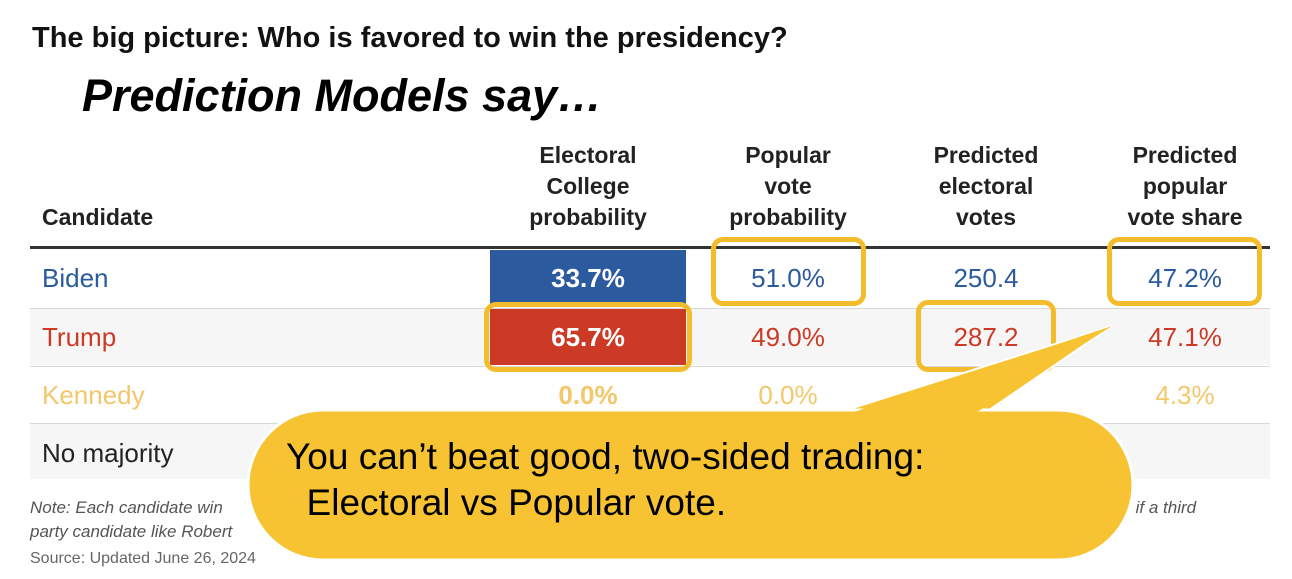 This screenshot has width=1292, height=579. I want to click on footnote-line1-start: Note: Each candidate win, so click(126, 507).